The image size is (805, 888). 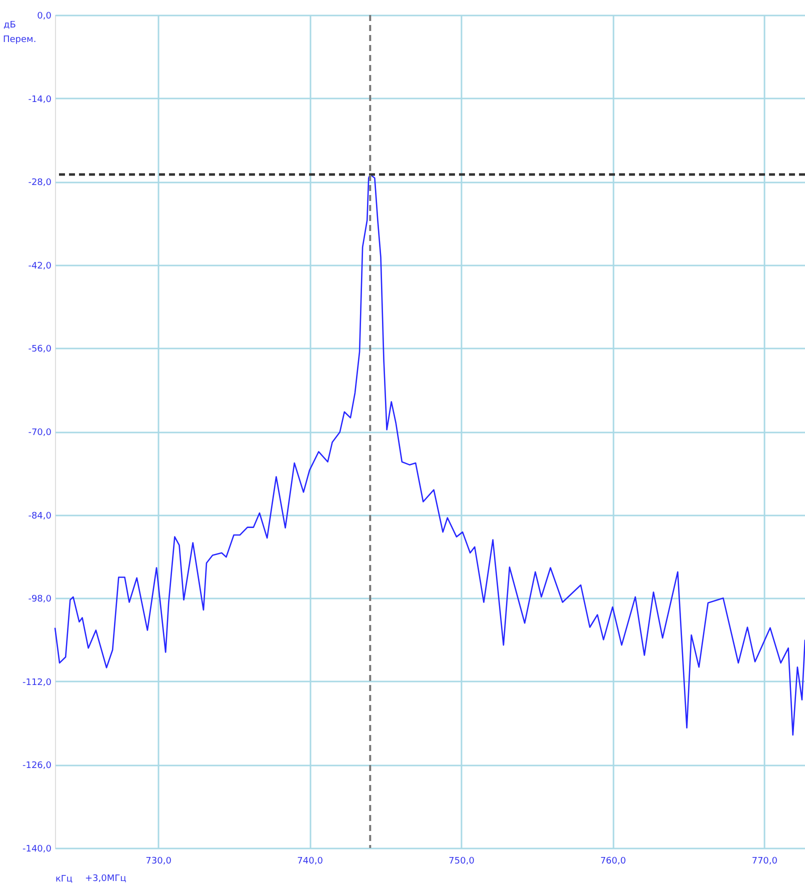 I want to click on y-tick-label: -56,0, so click(x=40, y=349).